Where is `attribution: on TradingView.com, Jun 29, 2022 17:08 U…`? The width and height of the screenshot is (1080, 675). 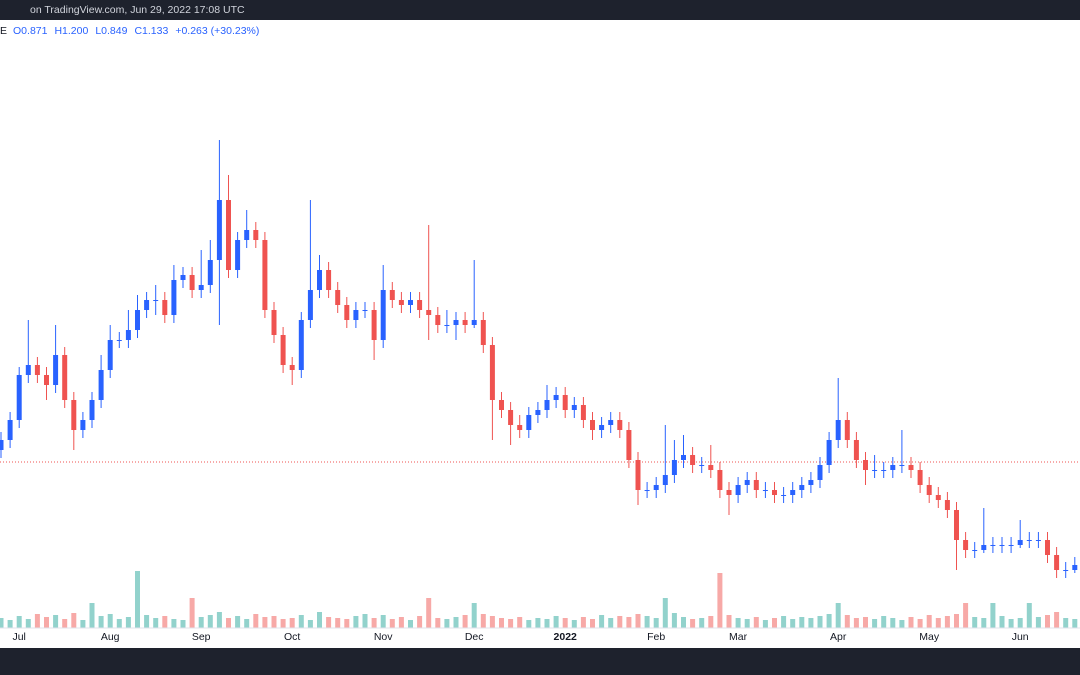
attribution: on TradingView.com, Jun 29, 2022 17:08 U… is located at coordinates (137, 10).